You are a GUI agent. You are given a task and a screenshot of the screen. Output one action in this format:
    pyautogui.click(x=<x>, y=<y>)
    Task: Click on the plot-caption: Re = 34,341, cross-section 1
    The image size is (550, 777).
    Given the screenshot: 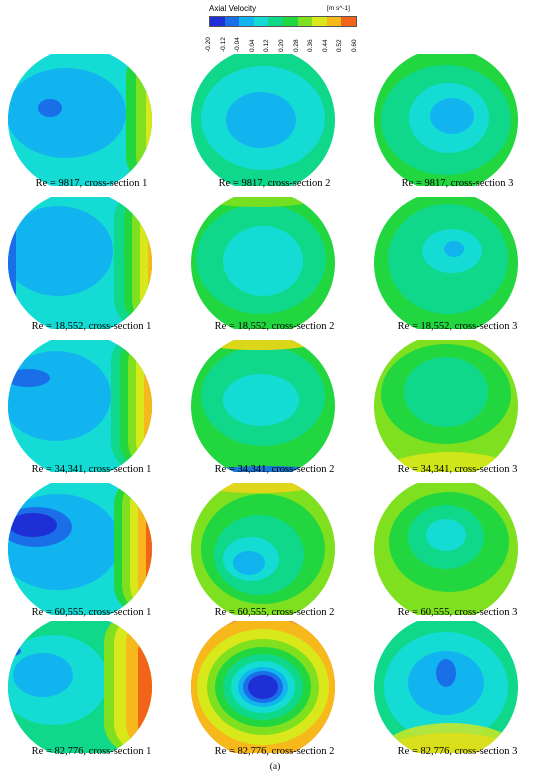 What is the action you would take?
    pyautogui.click(x=91, y=469)
    